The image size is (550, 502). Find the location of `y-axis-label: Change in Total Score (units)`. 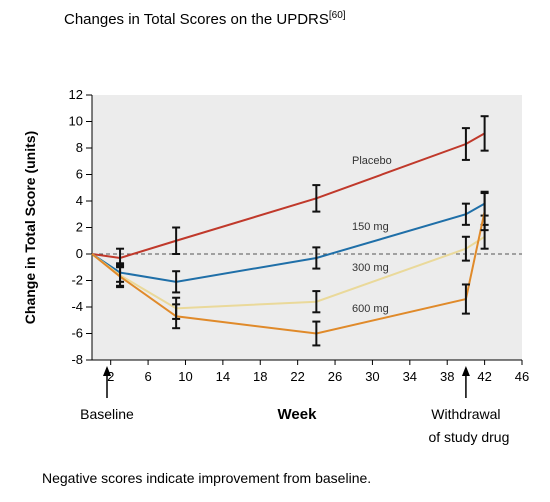

y-axis-label: Change in Total Score (units) is located at coordinates (30, 227).